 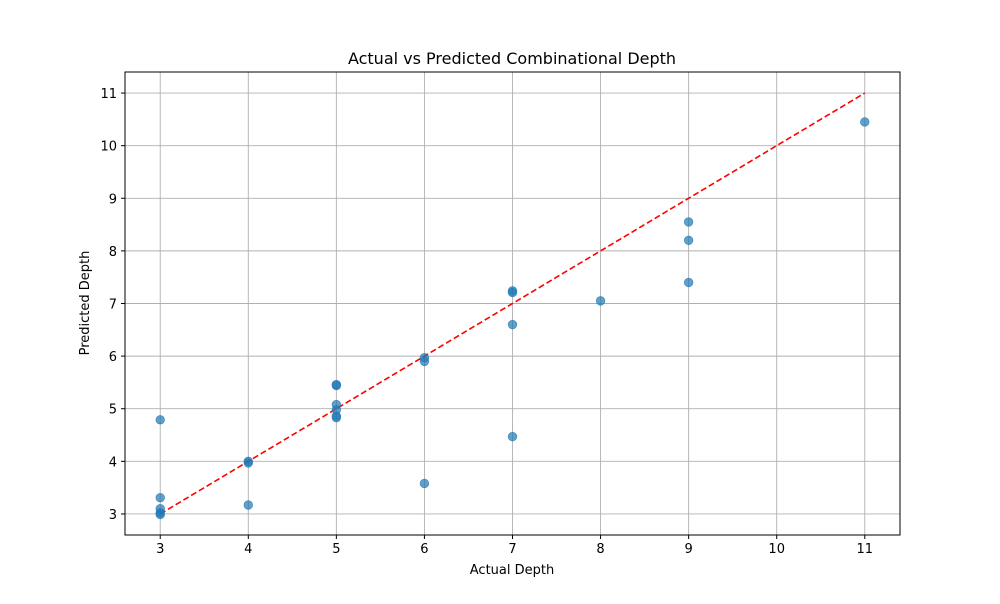 I want to click on x-tick-label: 11, so click(x=864, y=549).